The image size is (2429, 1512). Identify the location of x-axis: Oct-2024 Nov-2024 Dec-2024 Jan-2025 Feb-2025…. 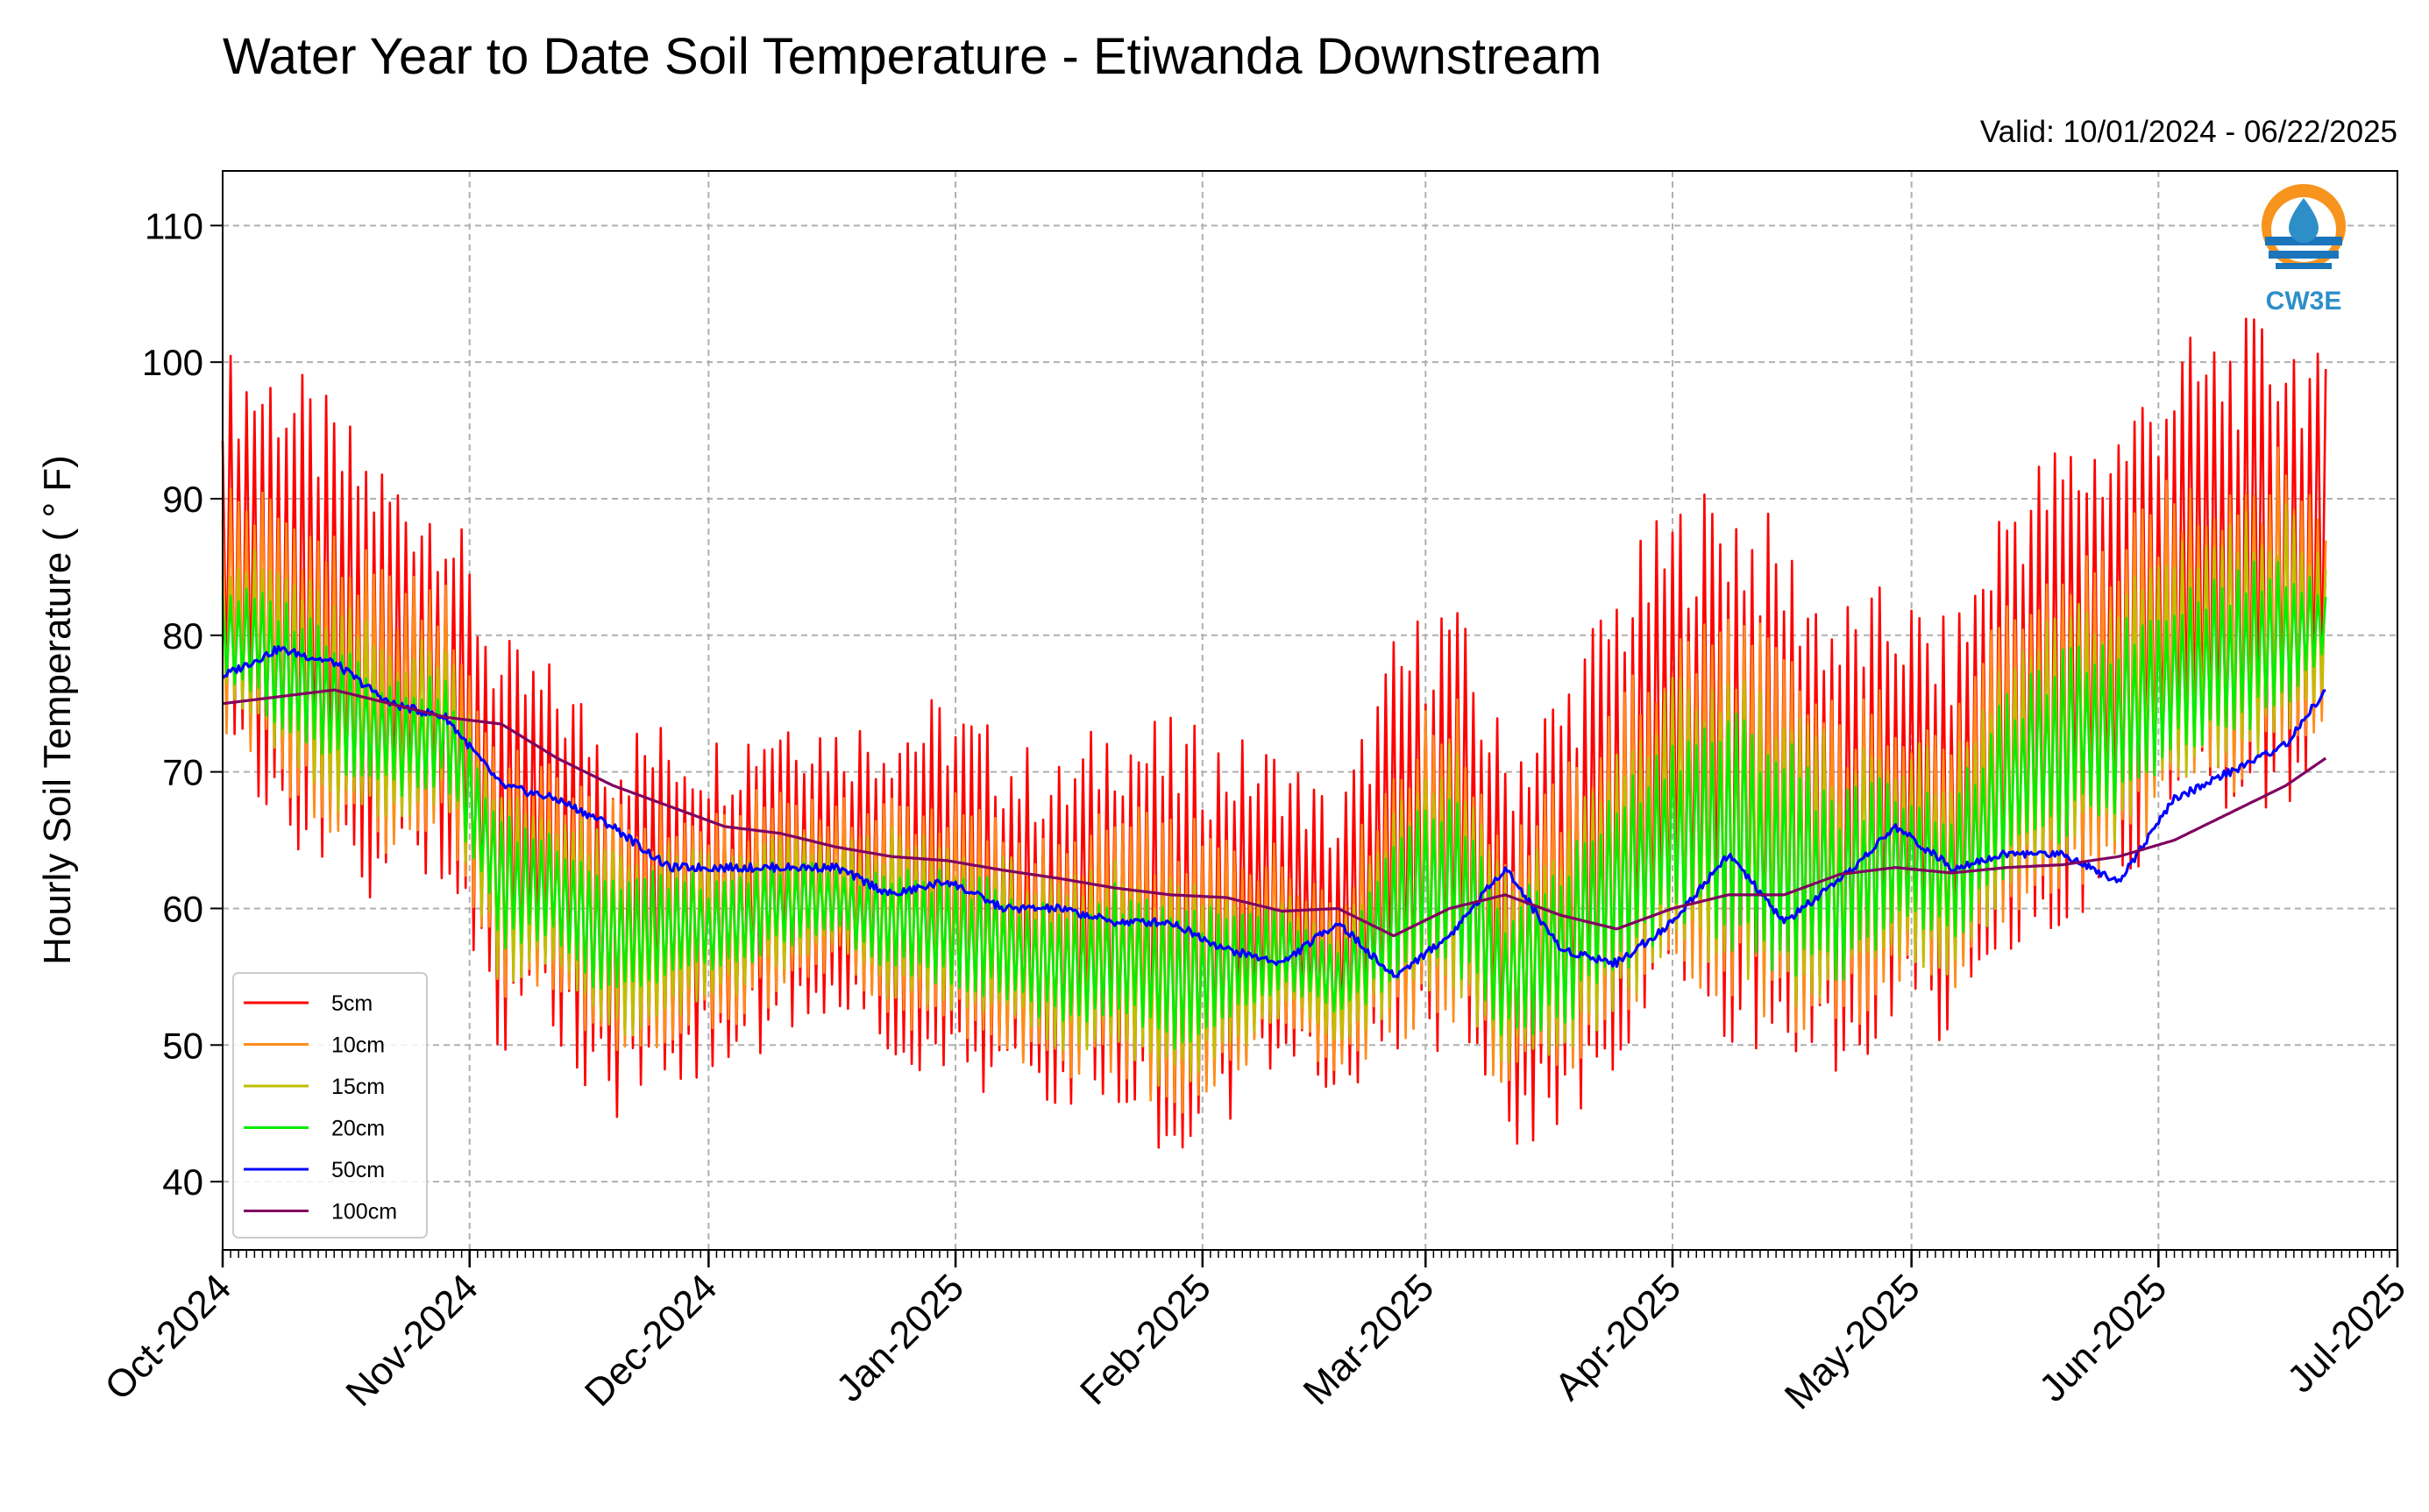
(1255, 1333).